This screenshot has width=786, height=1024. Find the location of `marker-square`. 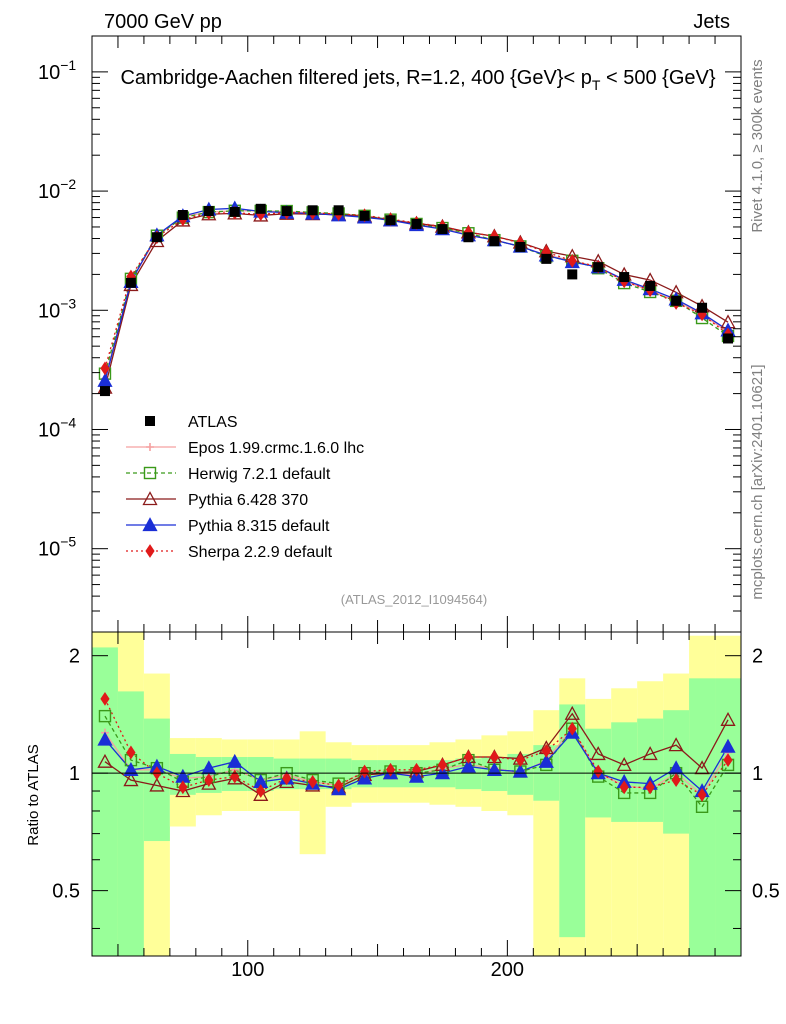

marker-square is located at coordinates (150, 473).